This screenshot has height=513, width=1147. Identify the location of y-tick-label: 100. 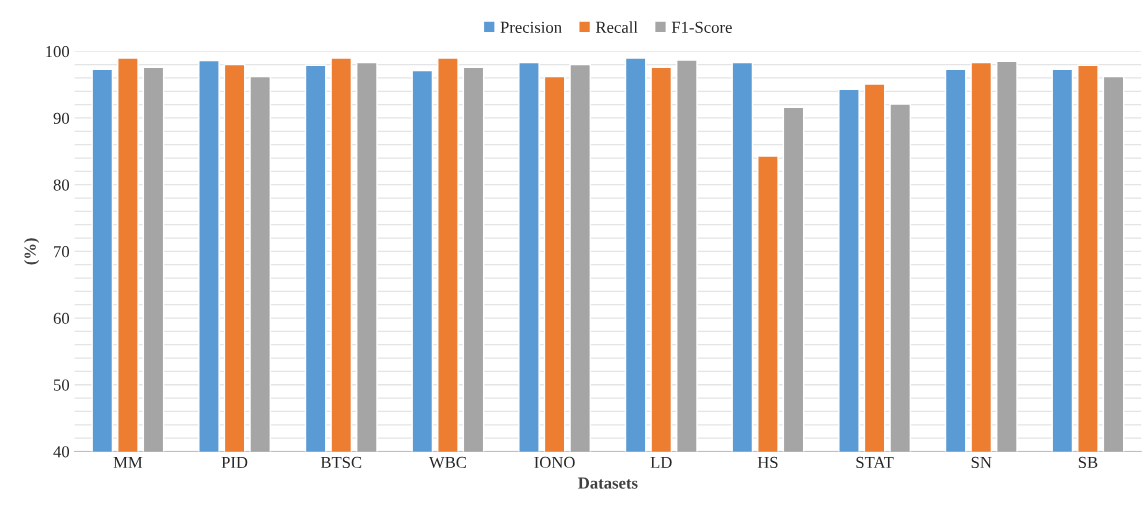
(58, 52).